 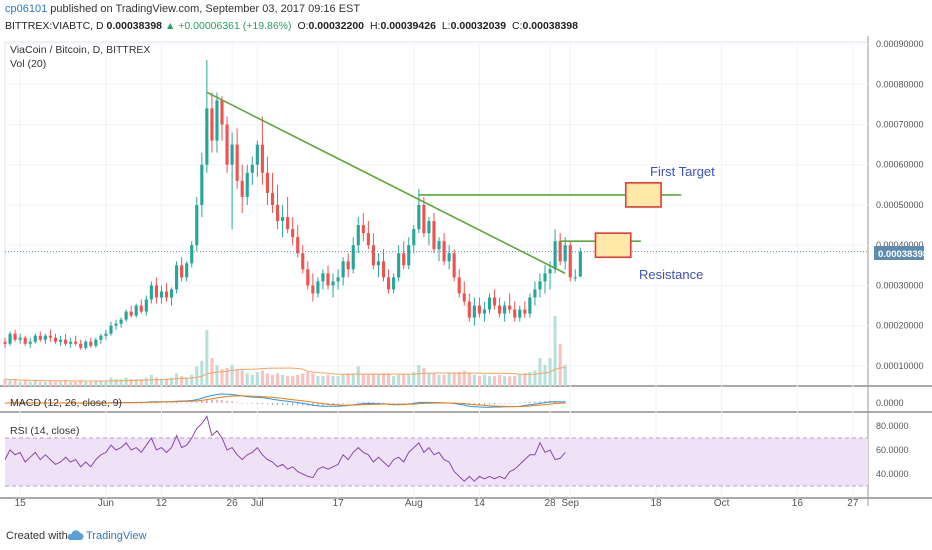 What do you see at coordinates (339, 503) in the screenshot?
I see `time-tick-label: 17` at bounding box center [339, 503].